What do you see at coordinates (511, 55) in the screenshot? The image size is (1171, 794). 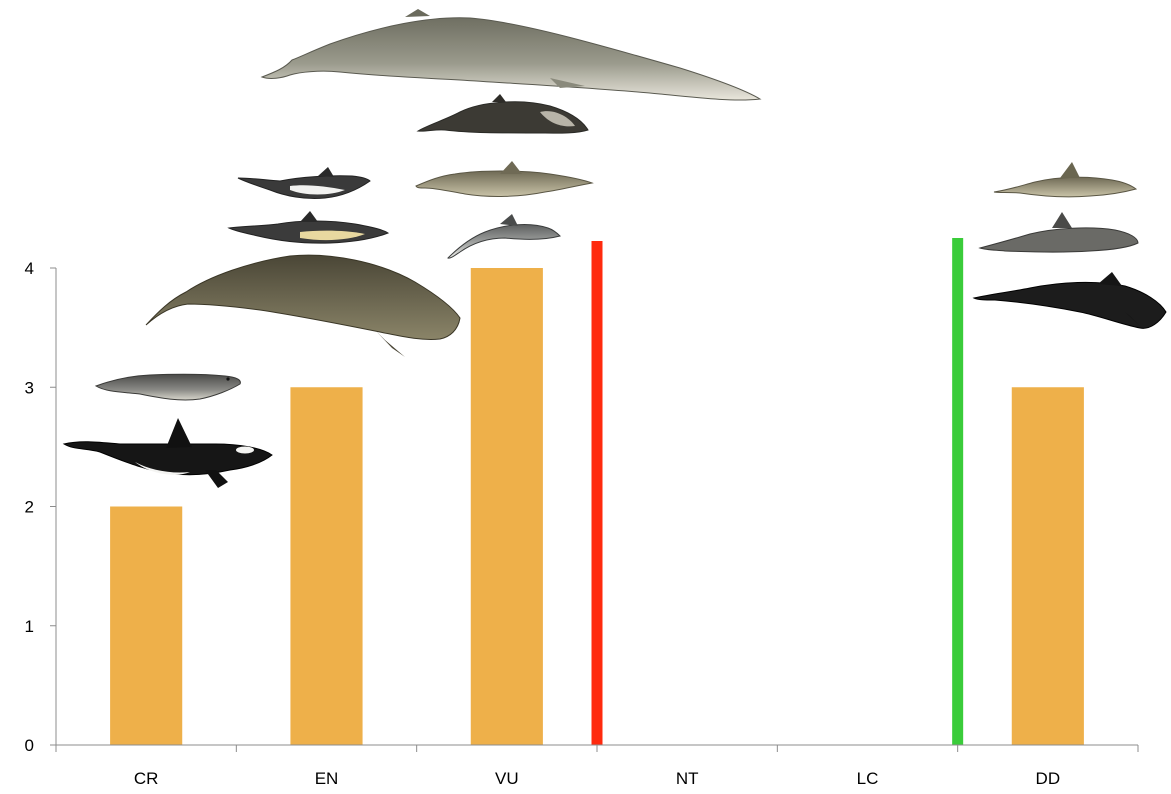 I see `fin-whale-illustration` at bounding box center [511, 55].